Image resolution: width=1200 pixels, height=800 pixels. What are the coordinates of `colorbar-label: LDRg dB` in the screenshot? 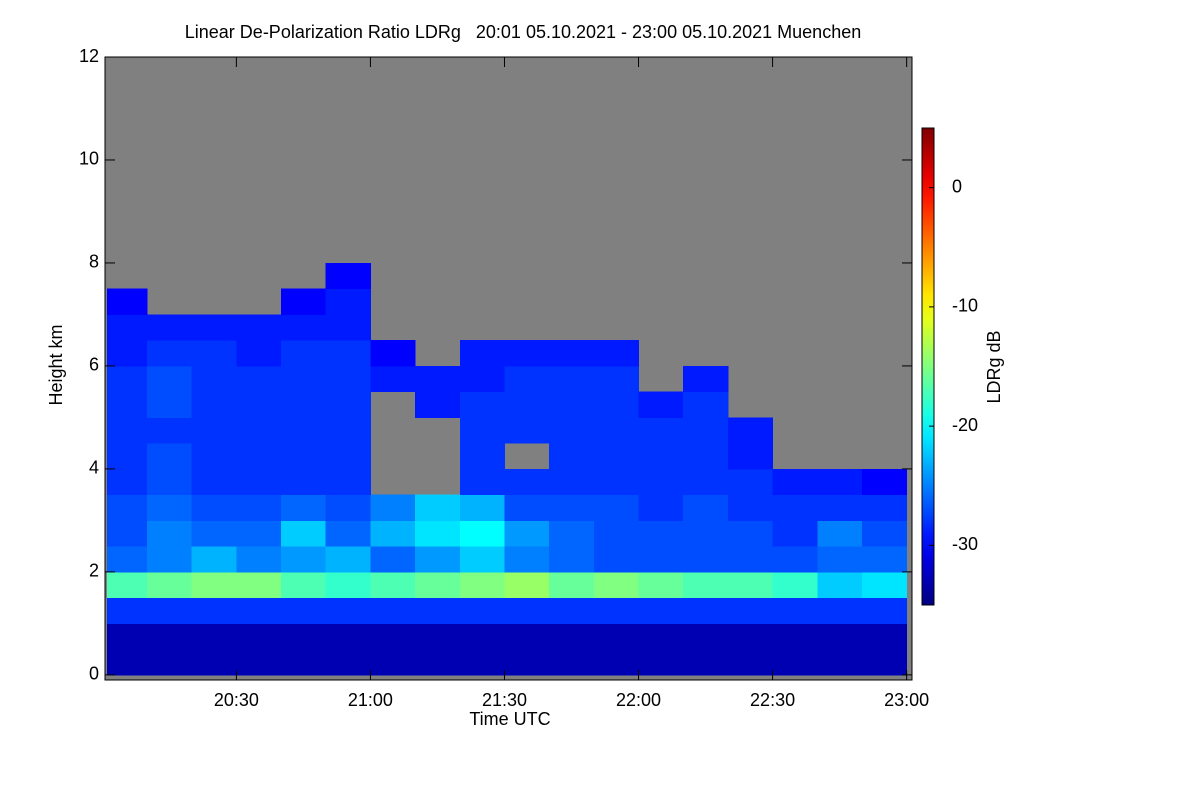 It's located at (994, 366).